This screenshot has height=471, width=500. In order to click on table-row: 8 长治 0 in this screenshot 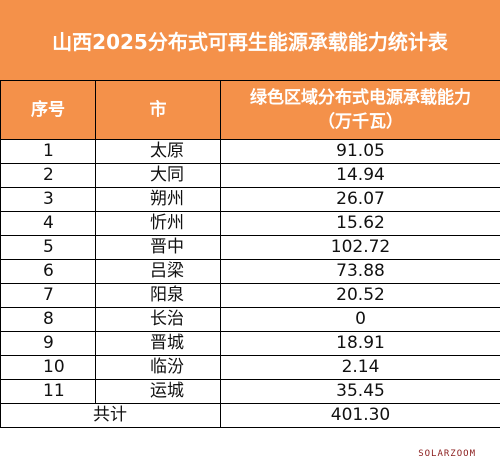, I will do `click(250, 319)`.